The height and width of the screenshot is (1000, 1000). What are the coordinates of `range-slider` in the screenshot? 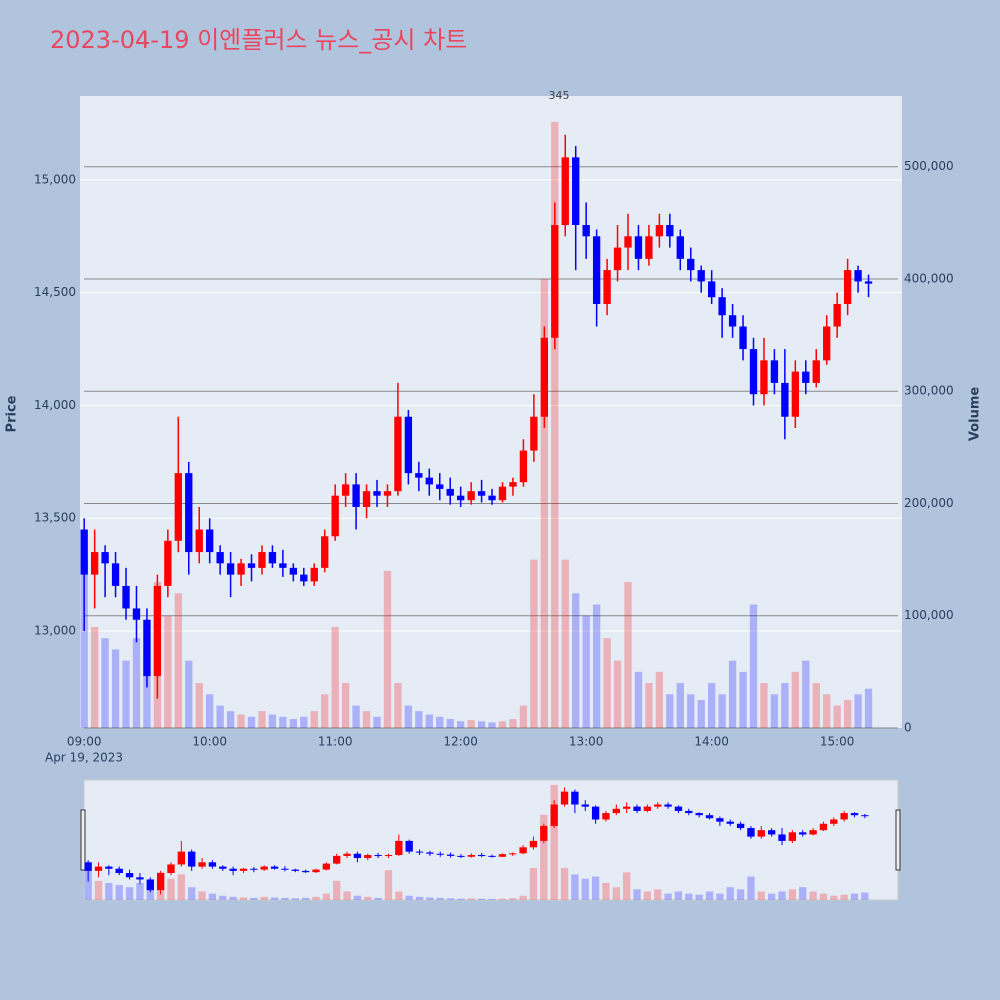 It's located at (491, 840).